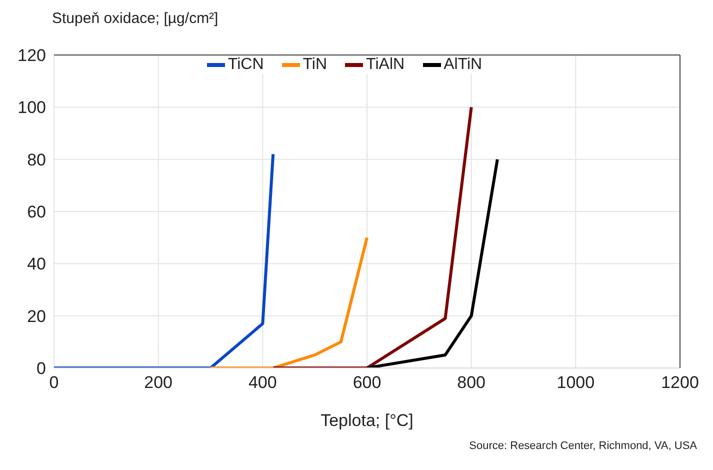  Describe the element at coordinates (32, 56) in the screenshot. I see `y-tick-label: 120` at that location.